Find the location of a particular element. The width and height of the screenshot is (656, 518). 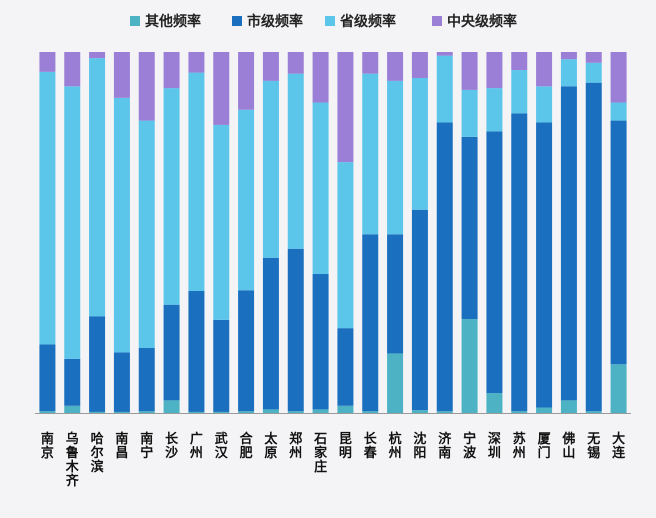

x-tick-char: 长 is located at coordinates (172, 439).